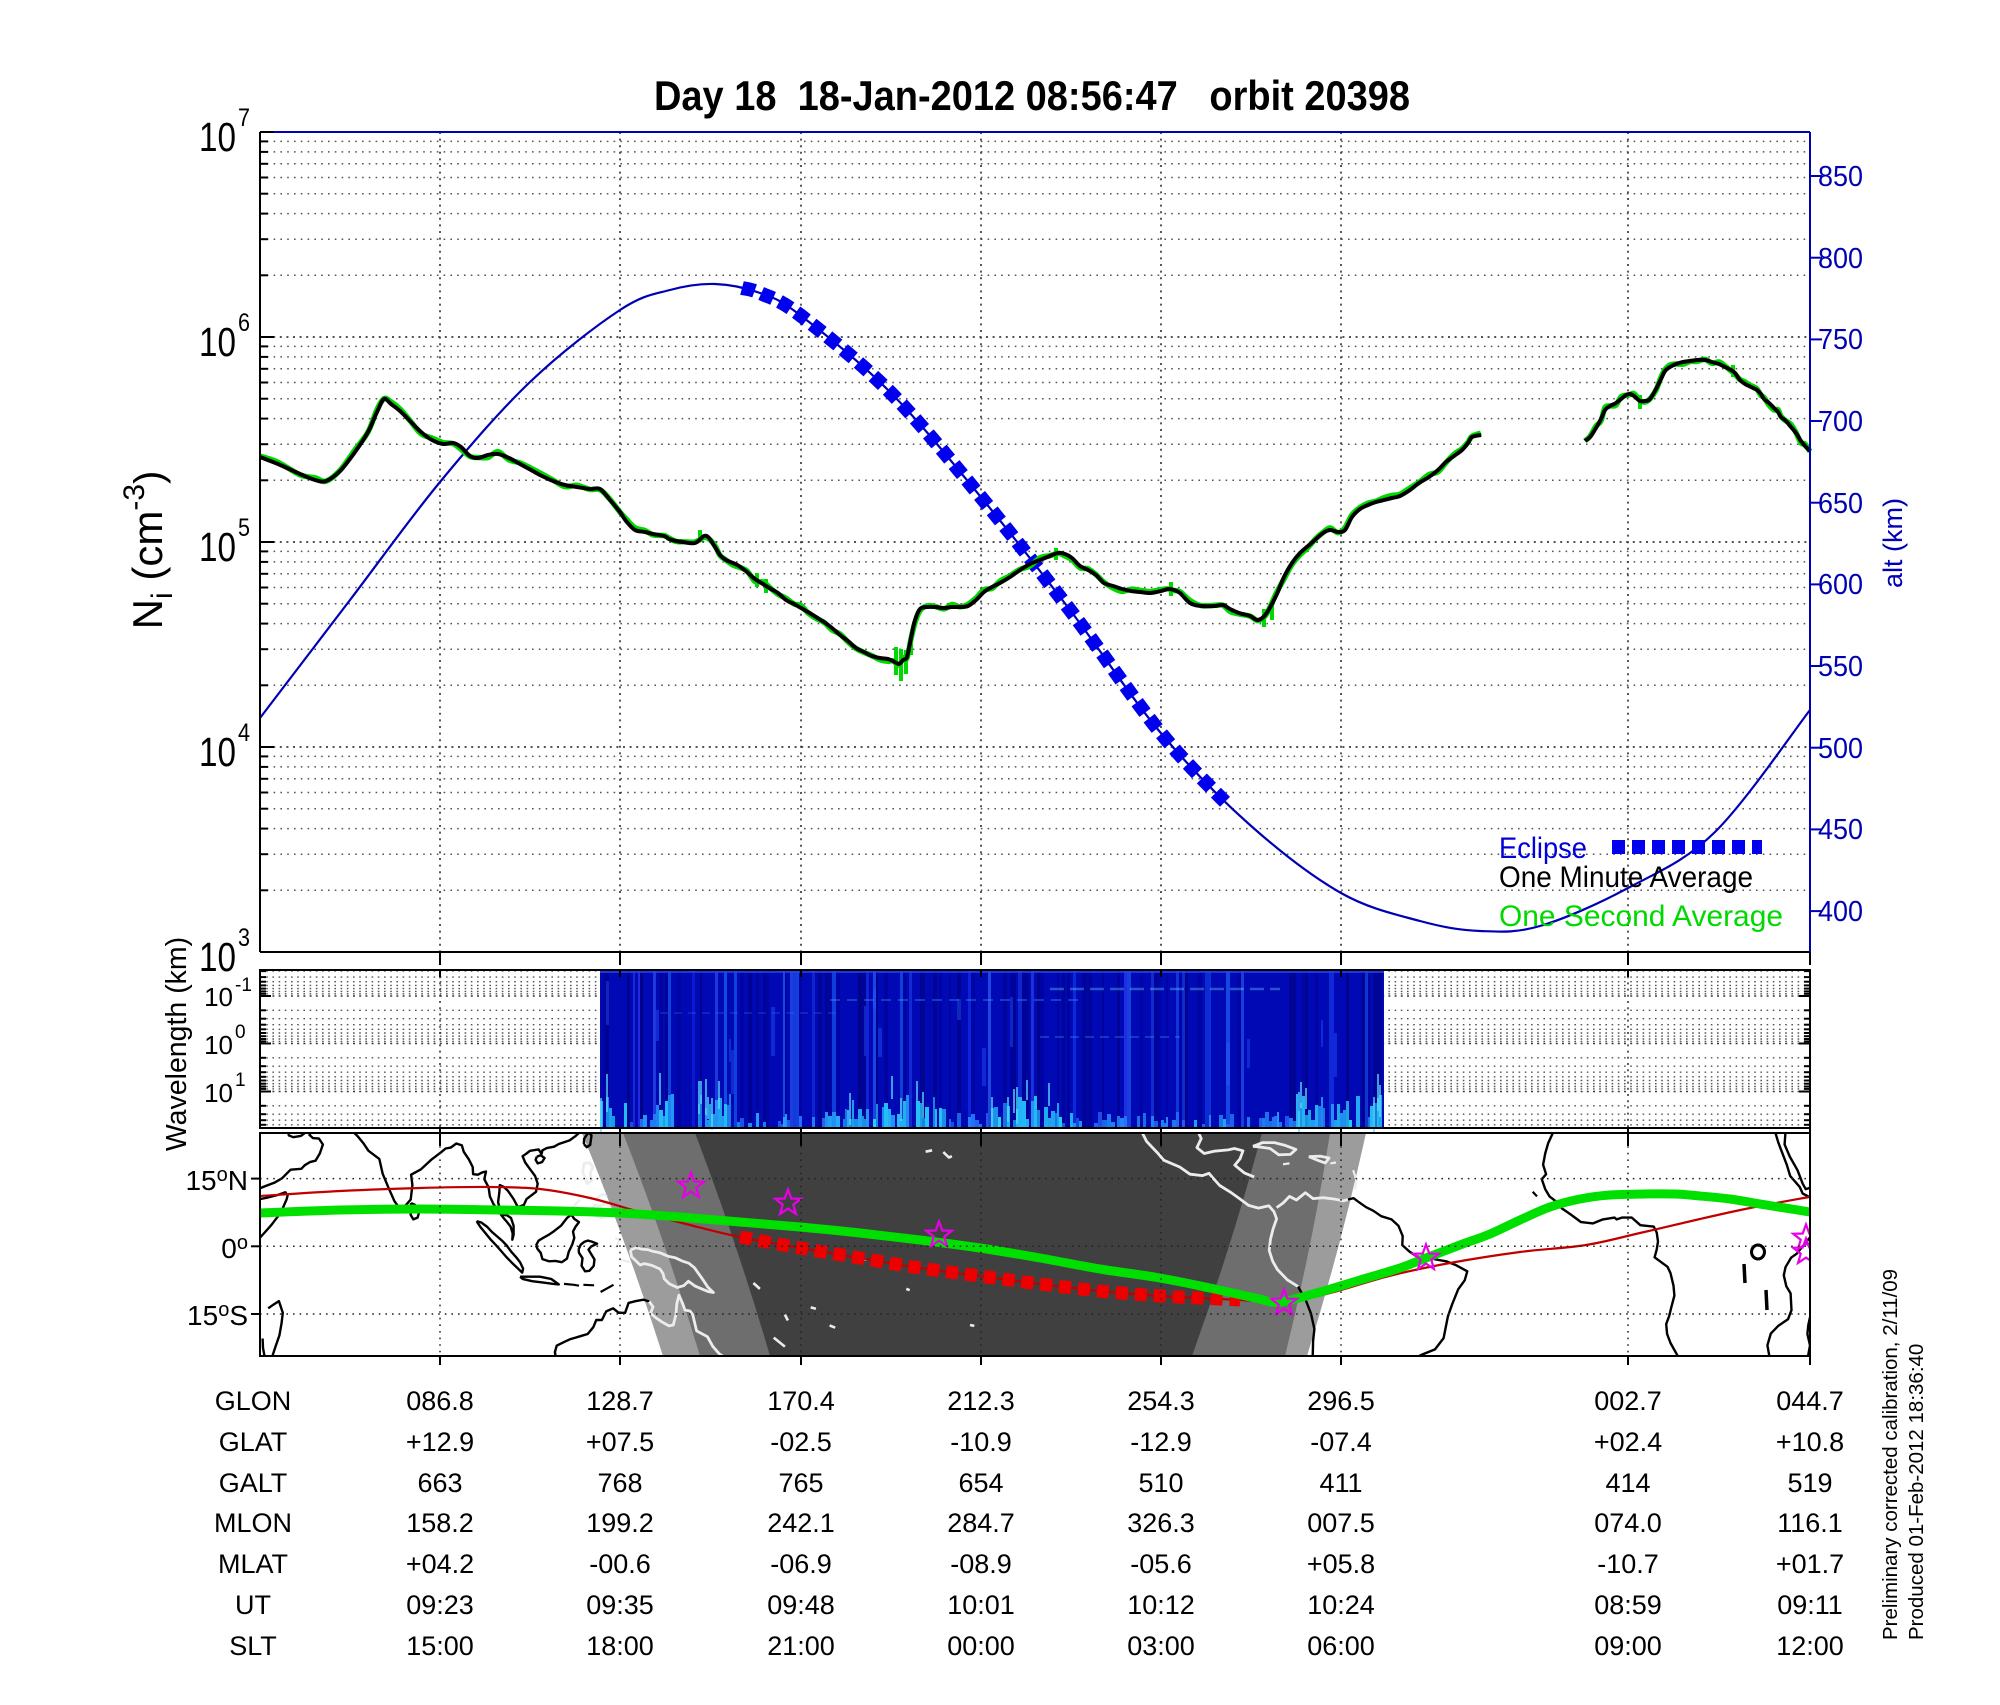 This screenshot has width=2000, height=1705. Describe the element at coordinates (801, 1564) in the screenshot. I see `svg-text: -06.9` at that location.